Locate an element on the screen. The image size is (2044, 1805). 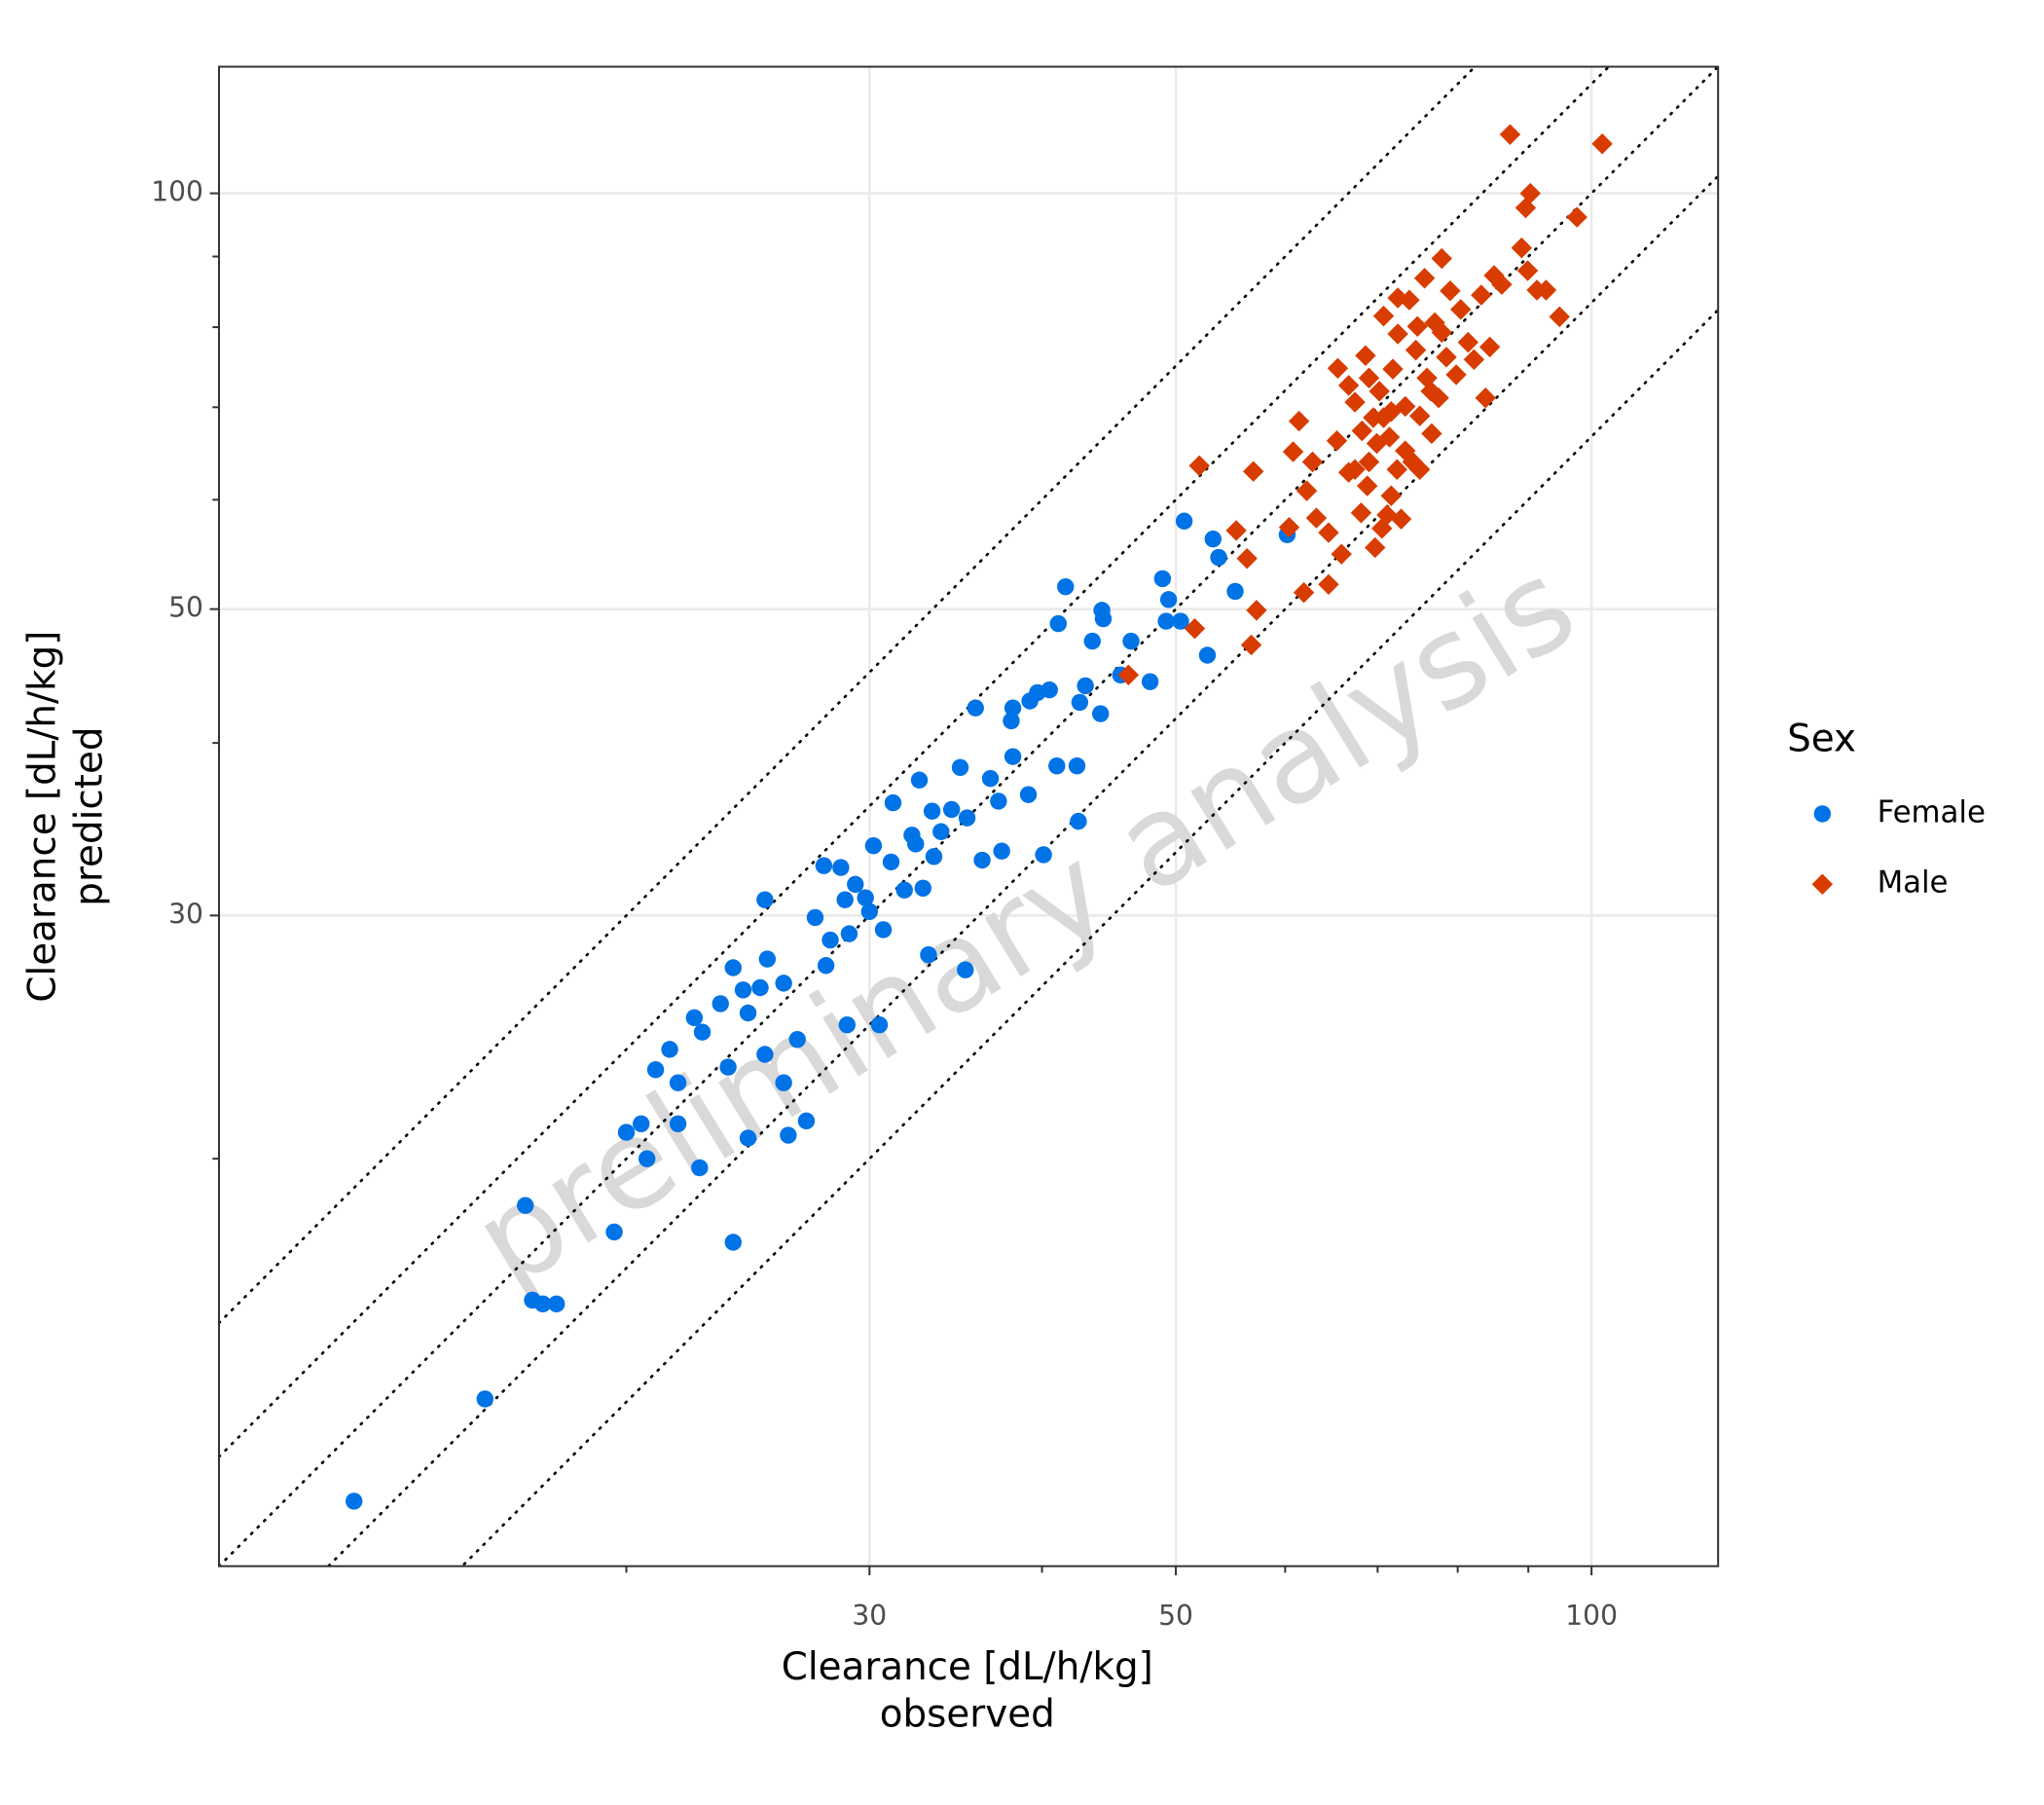
y-axis-title: Clearance [dL/h/kg] is located at coordinates (42, 817).